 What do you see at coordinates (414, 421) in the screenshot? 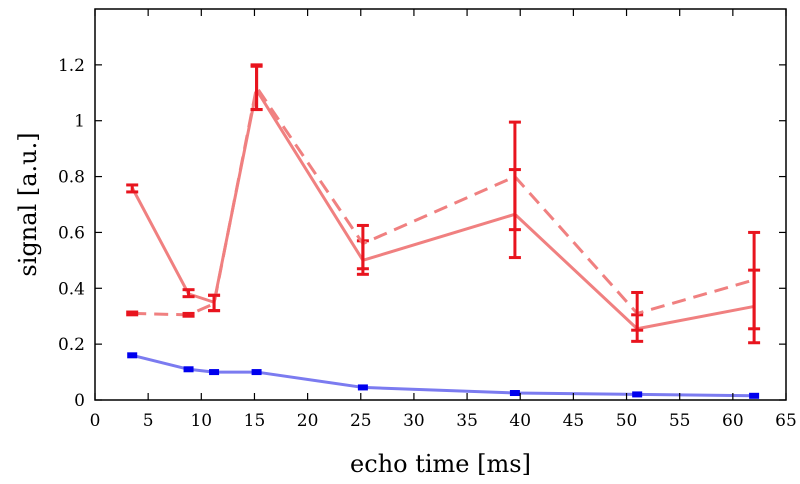
I see `x-tick-label: 30` at bounding box center [414, 421].